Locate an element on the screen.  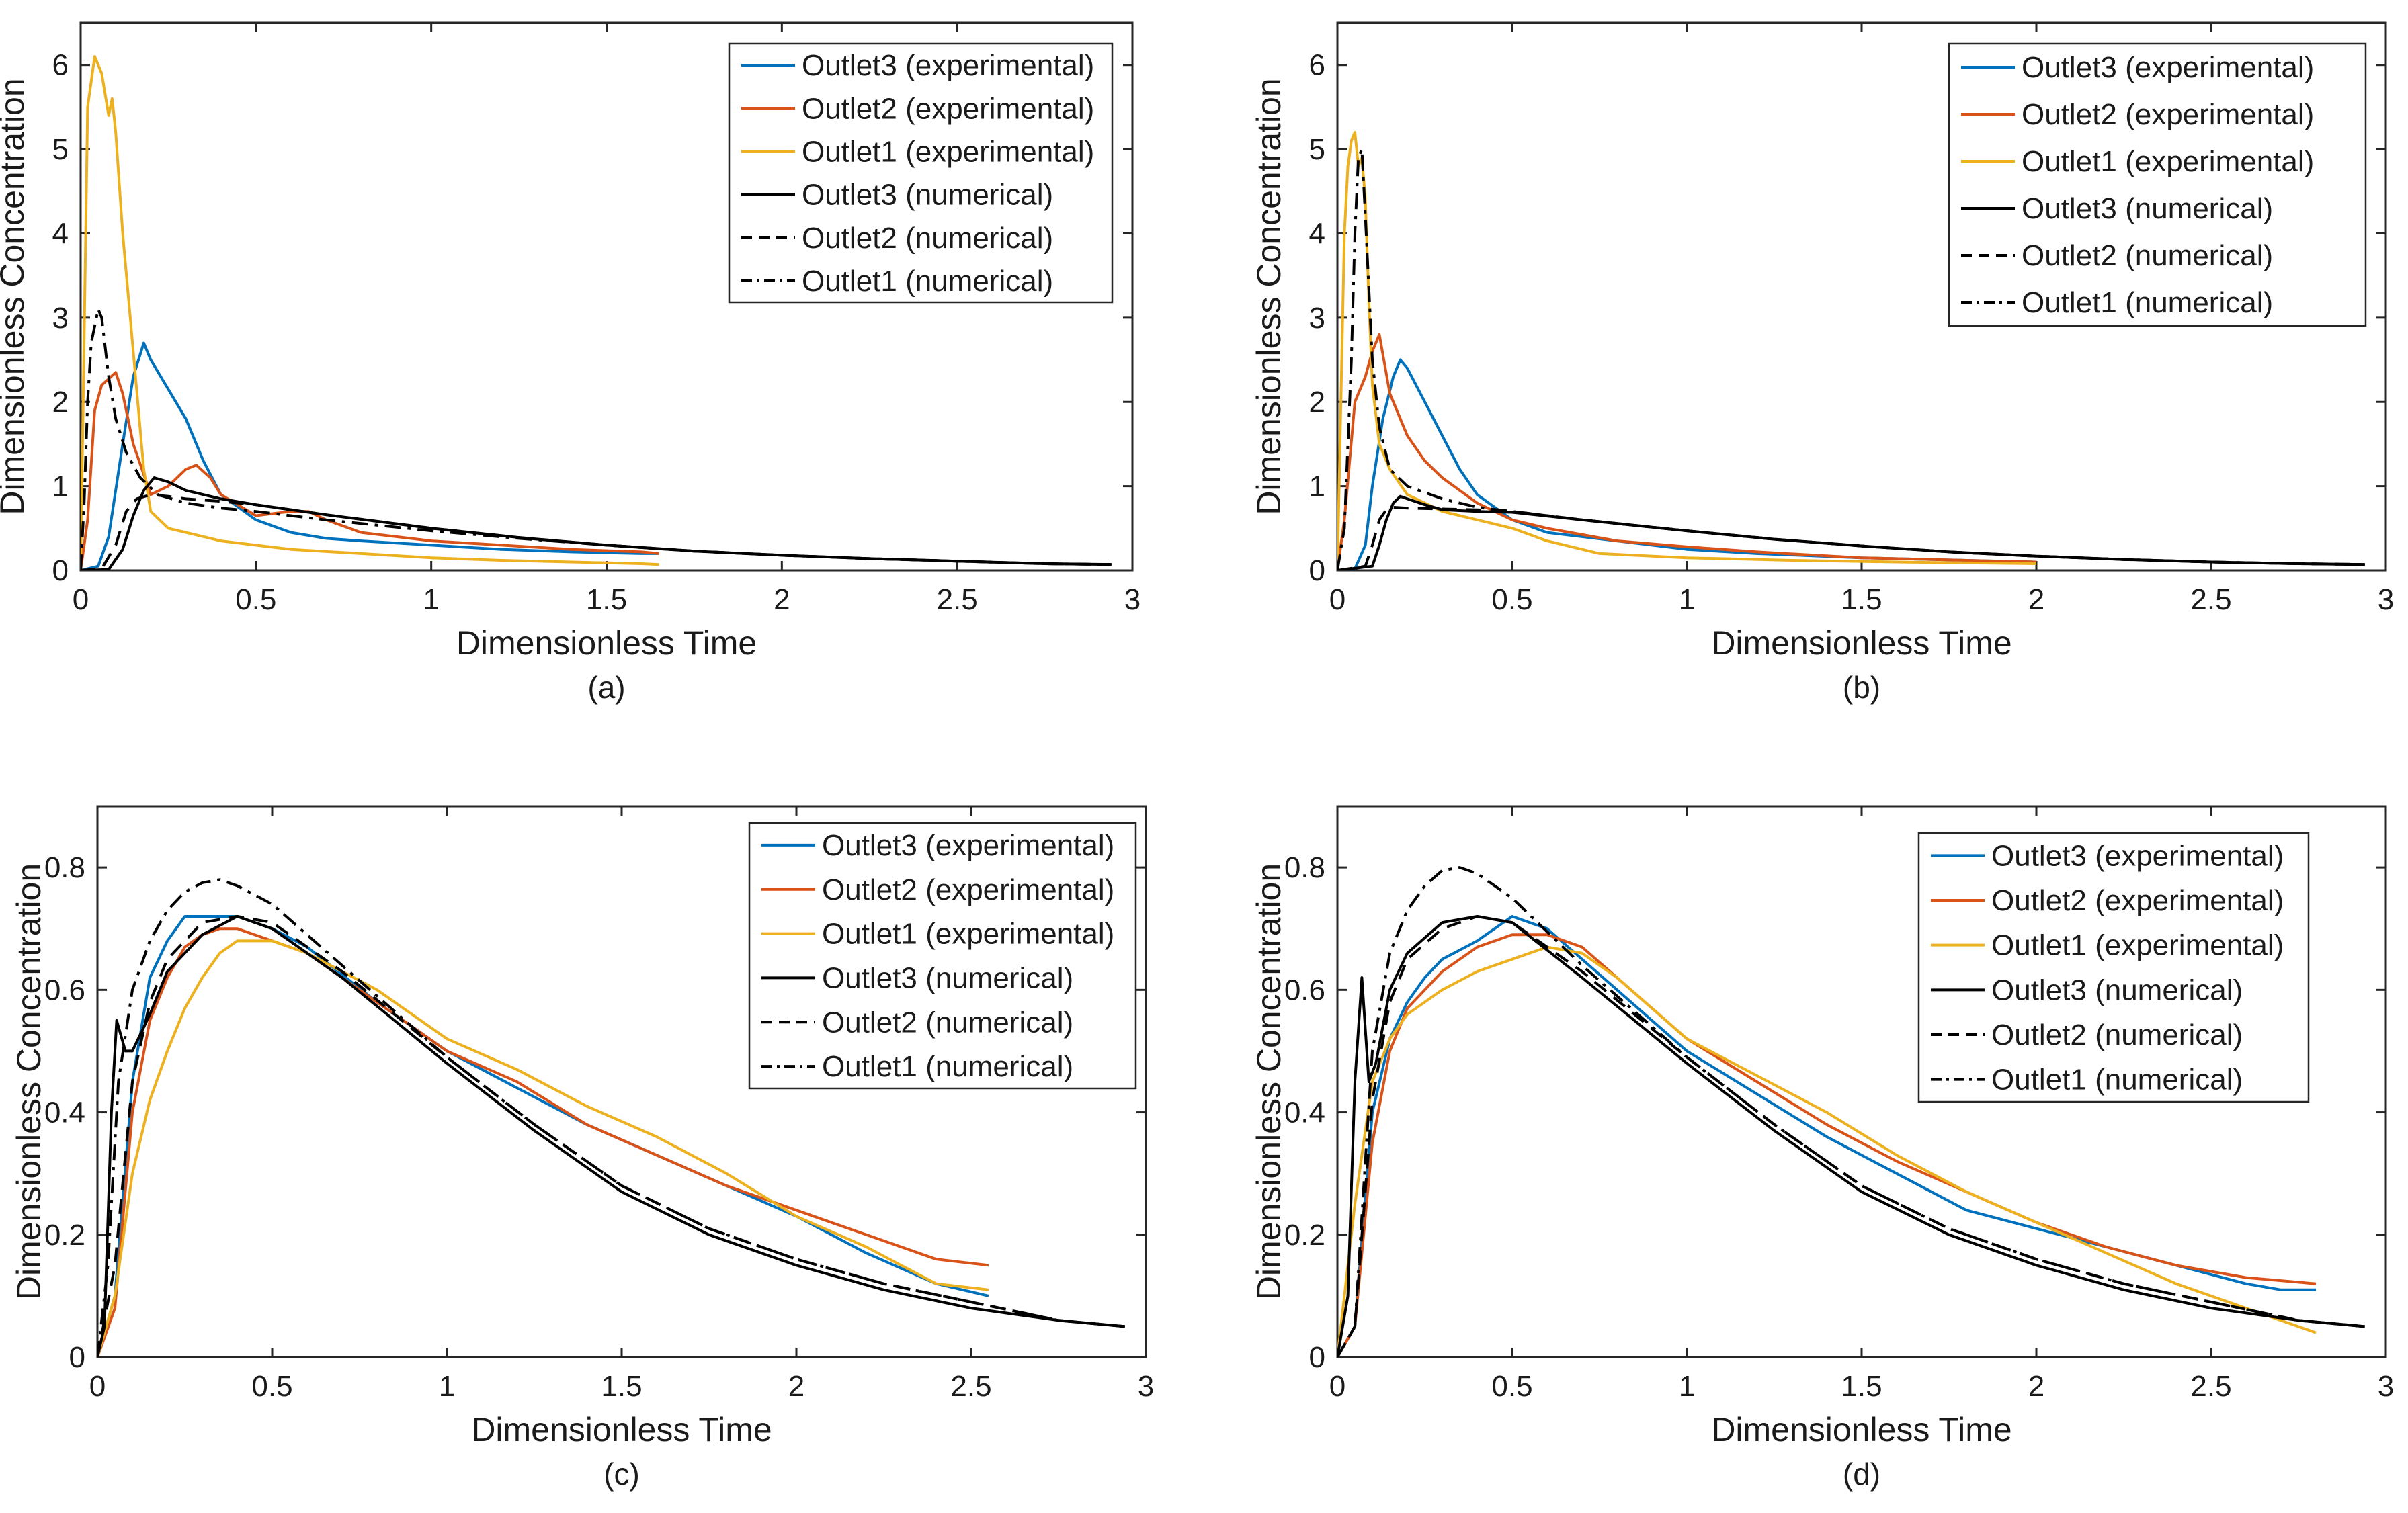
series-line-outlet1-numerical is located at coordinates (1851, 359).